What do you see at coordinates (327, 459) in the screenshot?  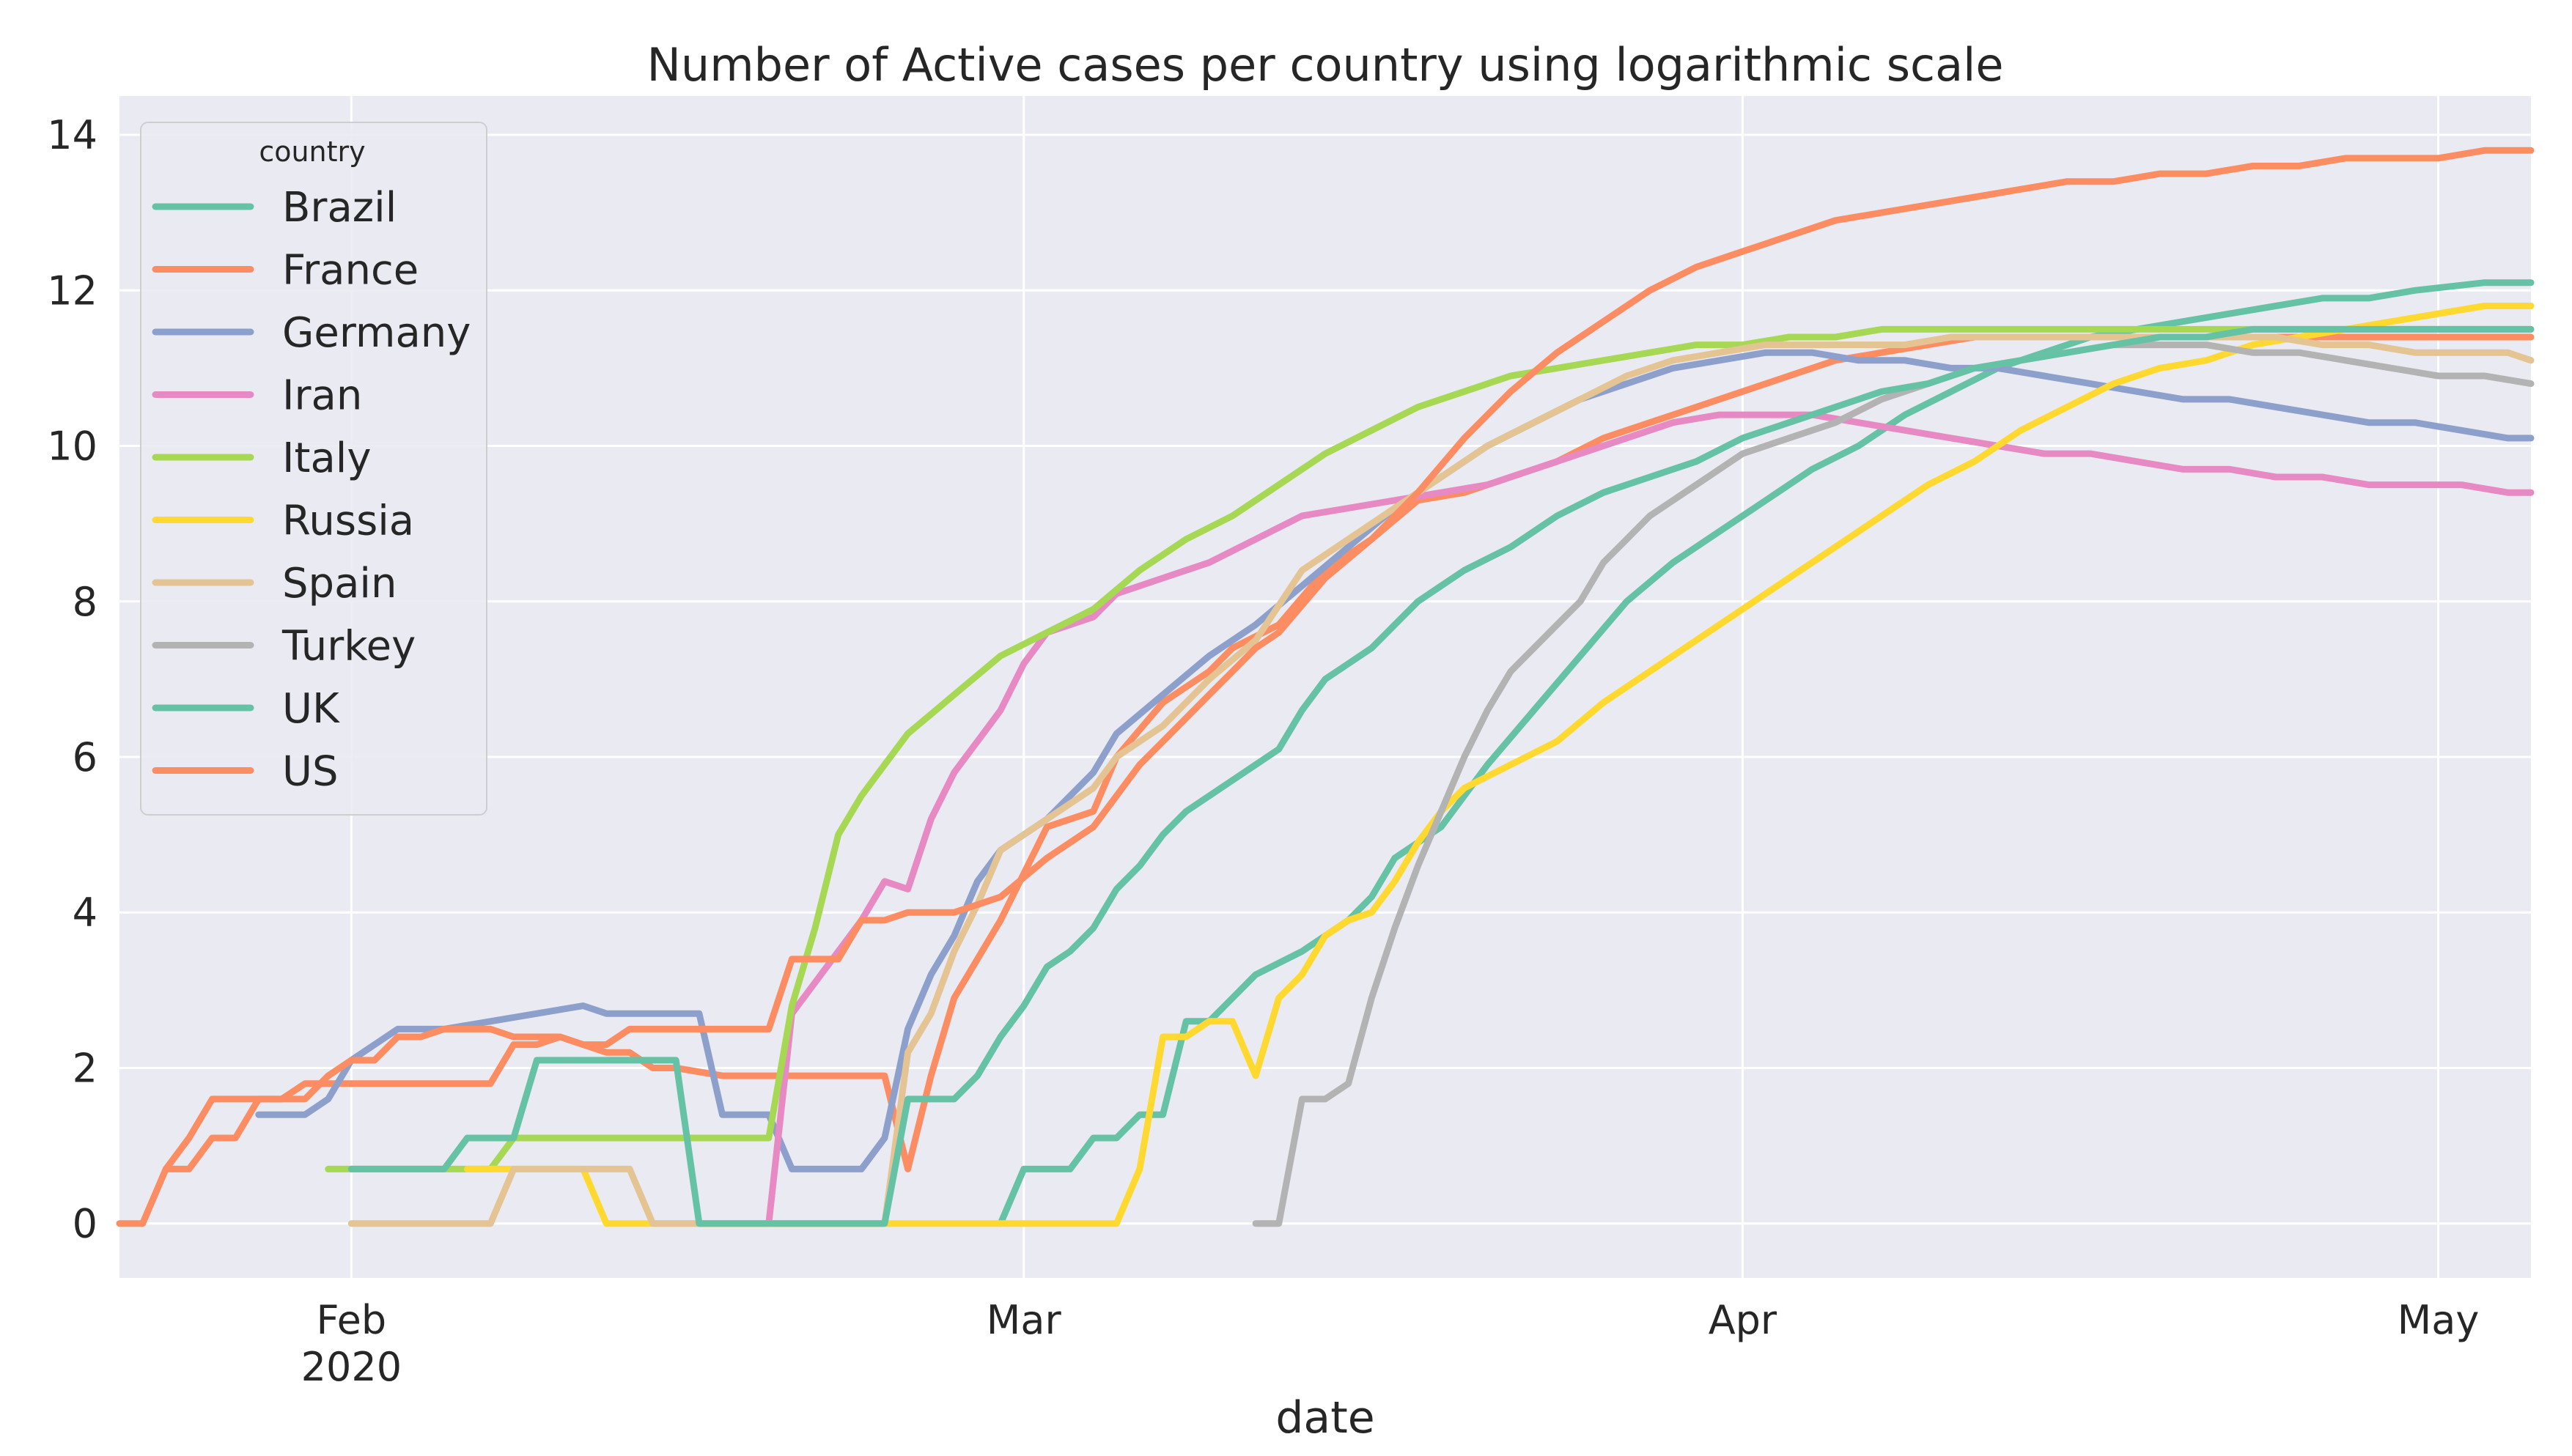 I see `legend-label-italy: Italy` at bounding box center [327, 459].